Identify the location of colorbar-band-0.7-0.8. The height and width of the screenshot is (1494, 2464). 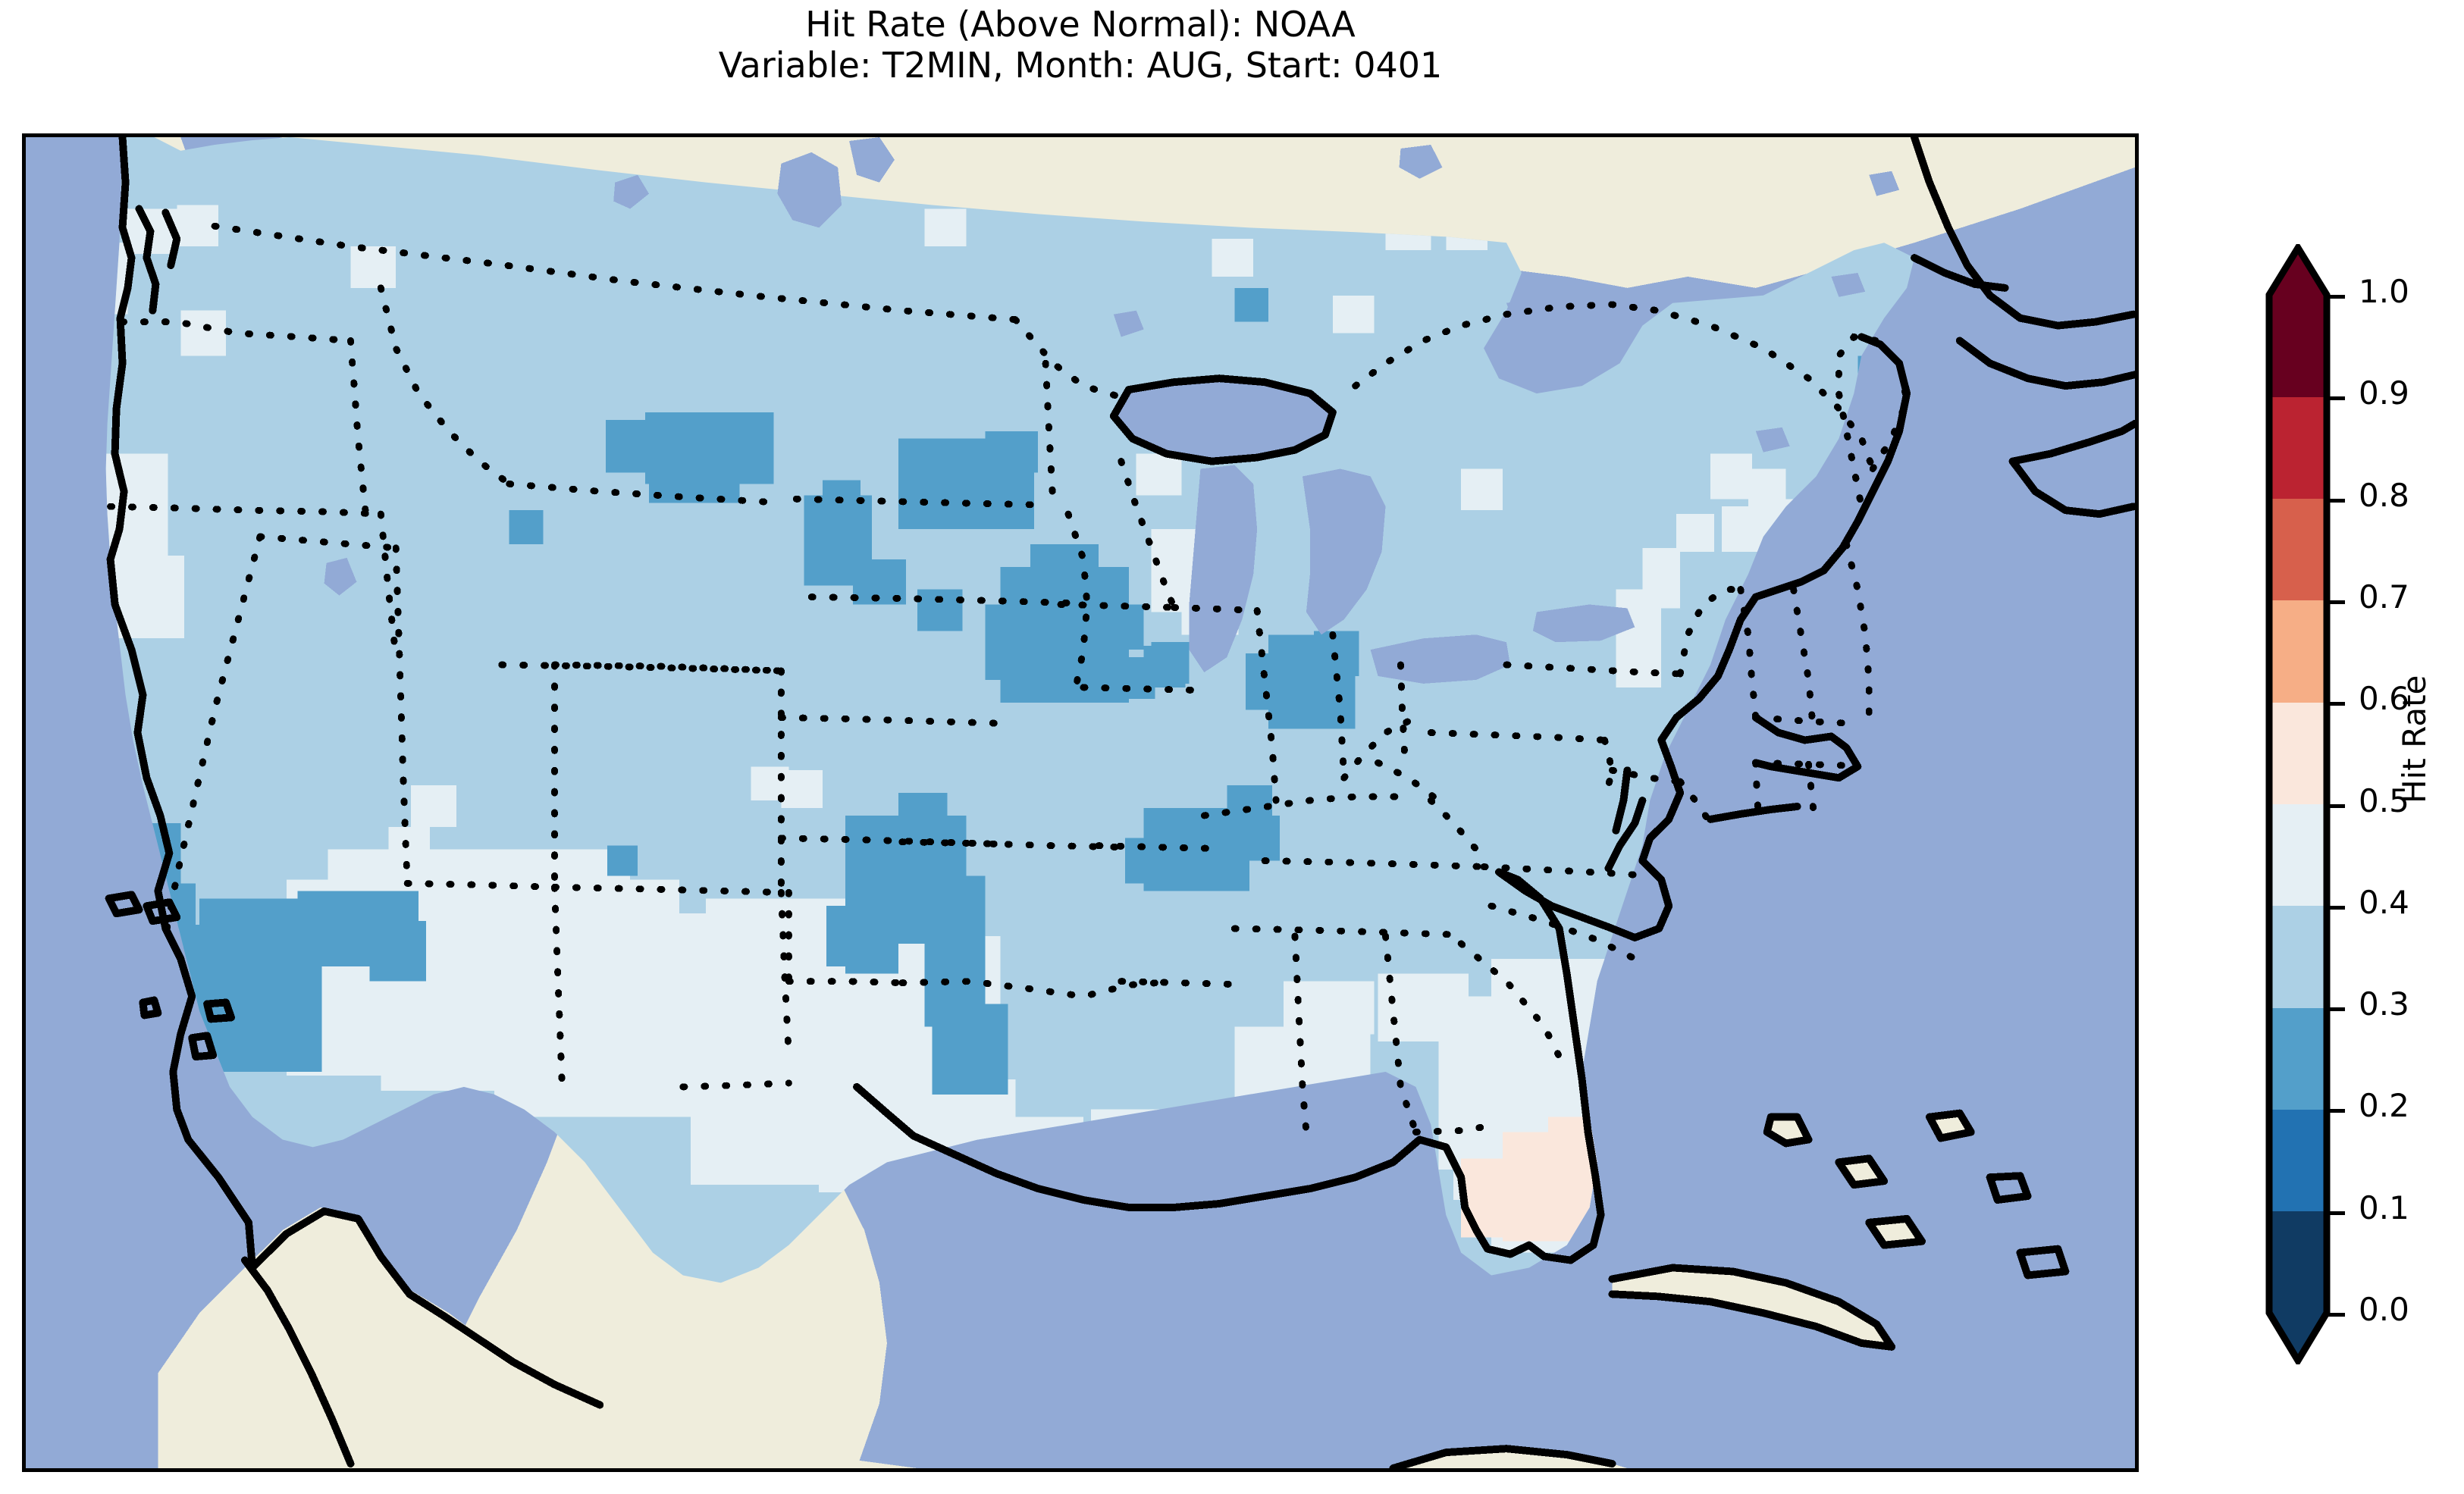
(2298, 549).